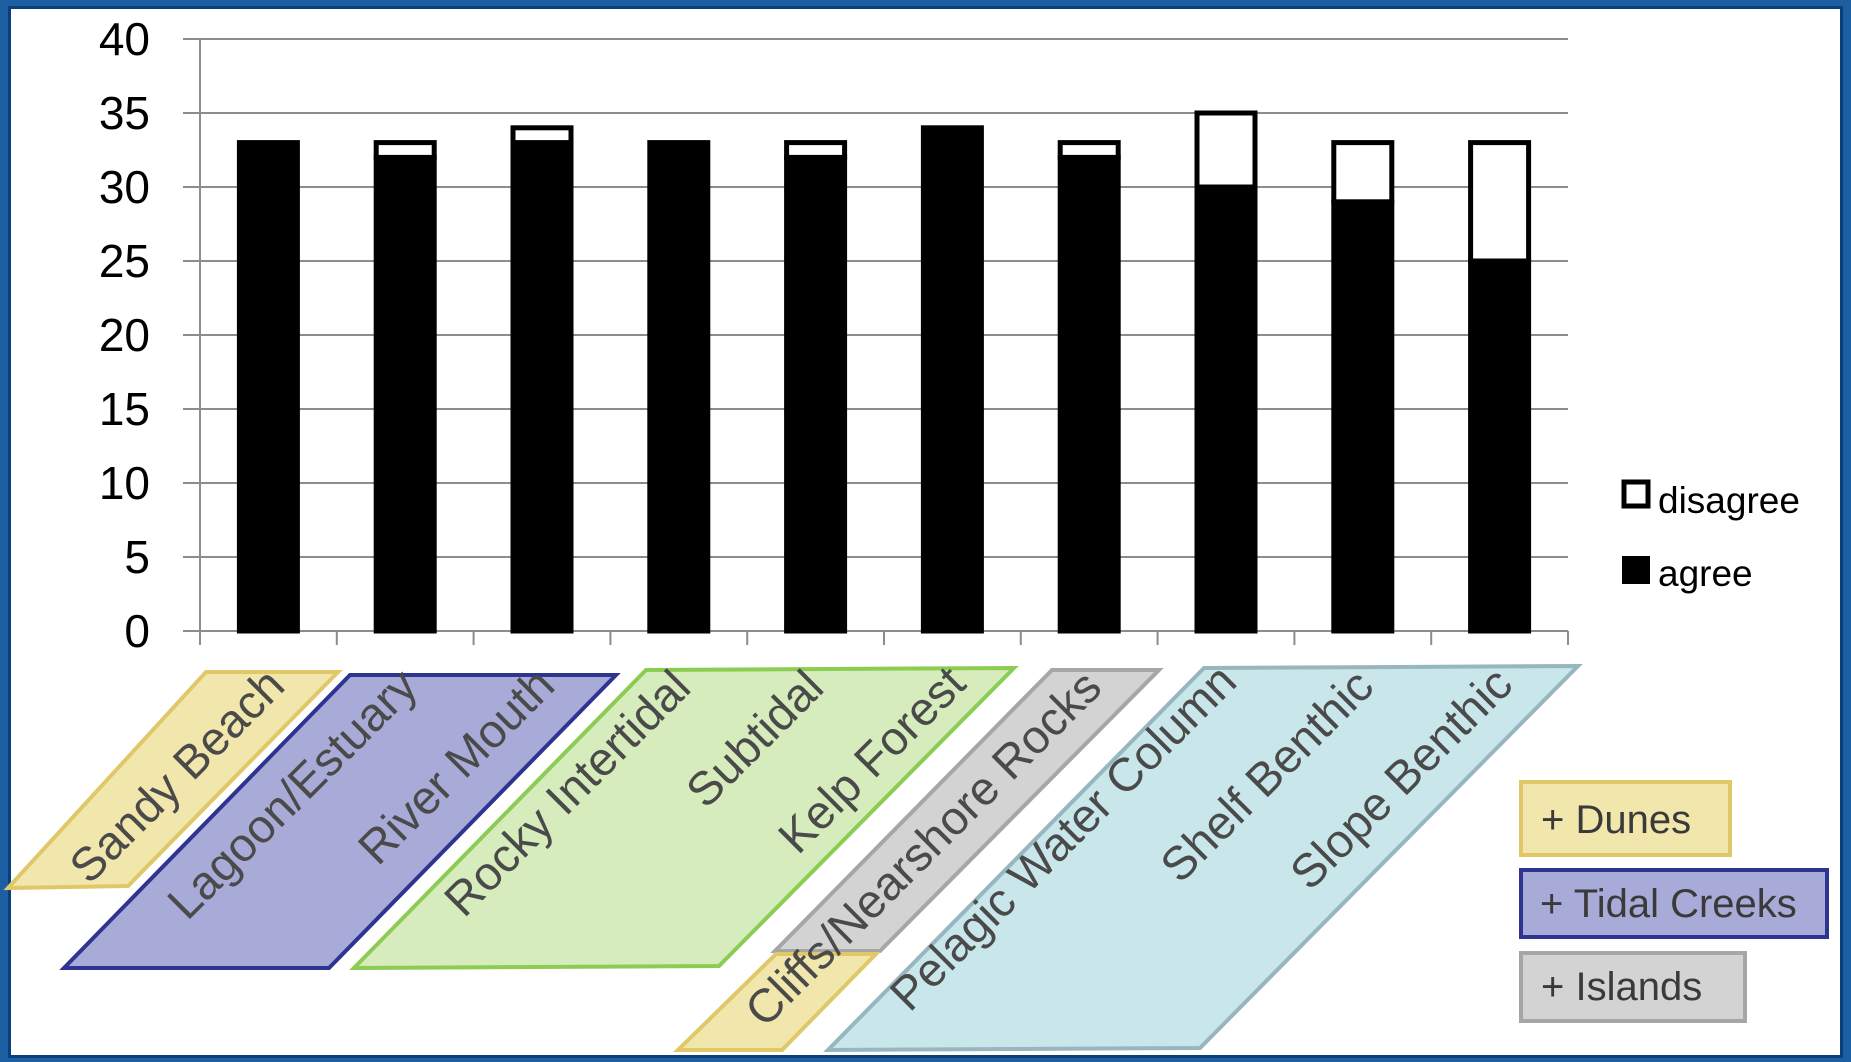  What do you see at coordinates (1636, 494) in the screenshot?
I see `legend-swatch-disagree` at bounding box center [1636, 494].